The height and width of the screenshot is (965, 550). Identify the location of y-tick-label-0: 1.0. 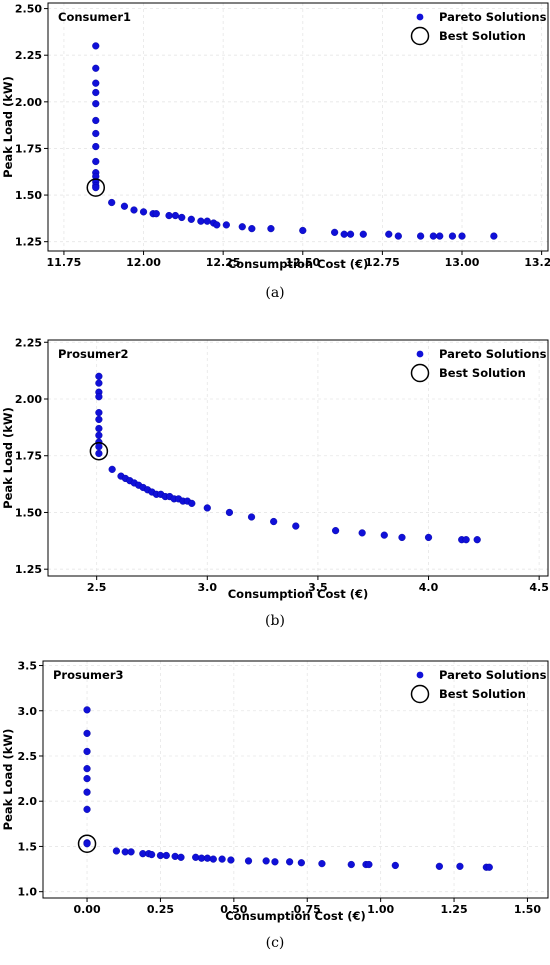
(28, 892).